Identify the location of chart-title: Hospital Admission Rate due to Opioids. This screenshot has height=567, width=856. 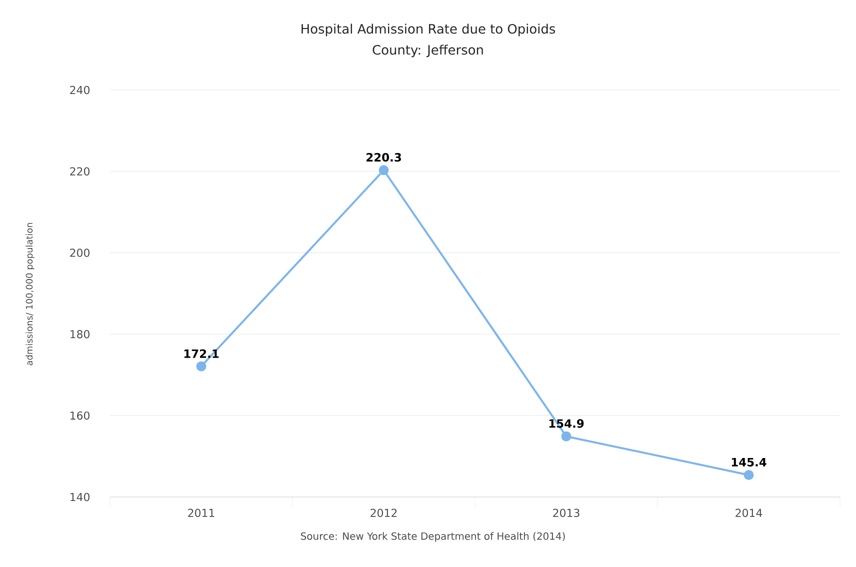
(429, 30).